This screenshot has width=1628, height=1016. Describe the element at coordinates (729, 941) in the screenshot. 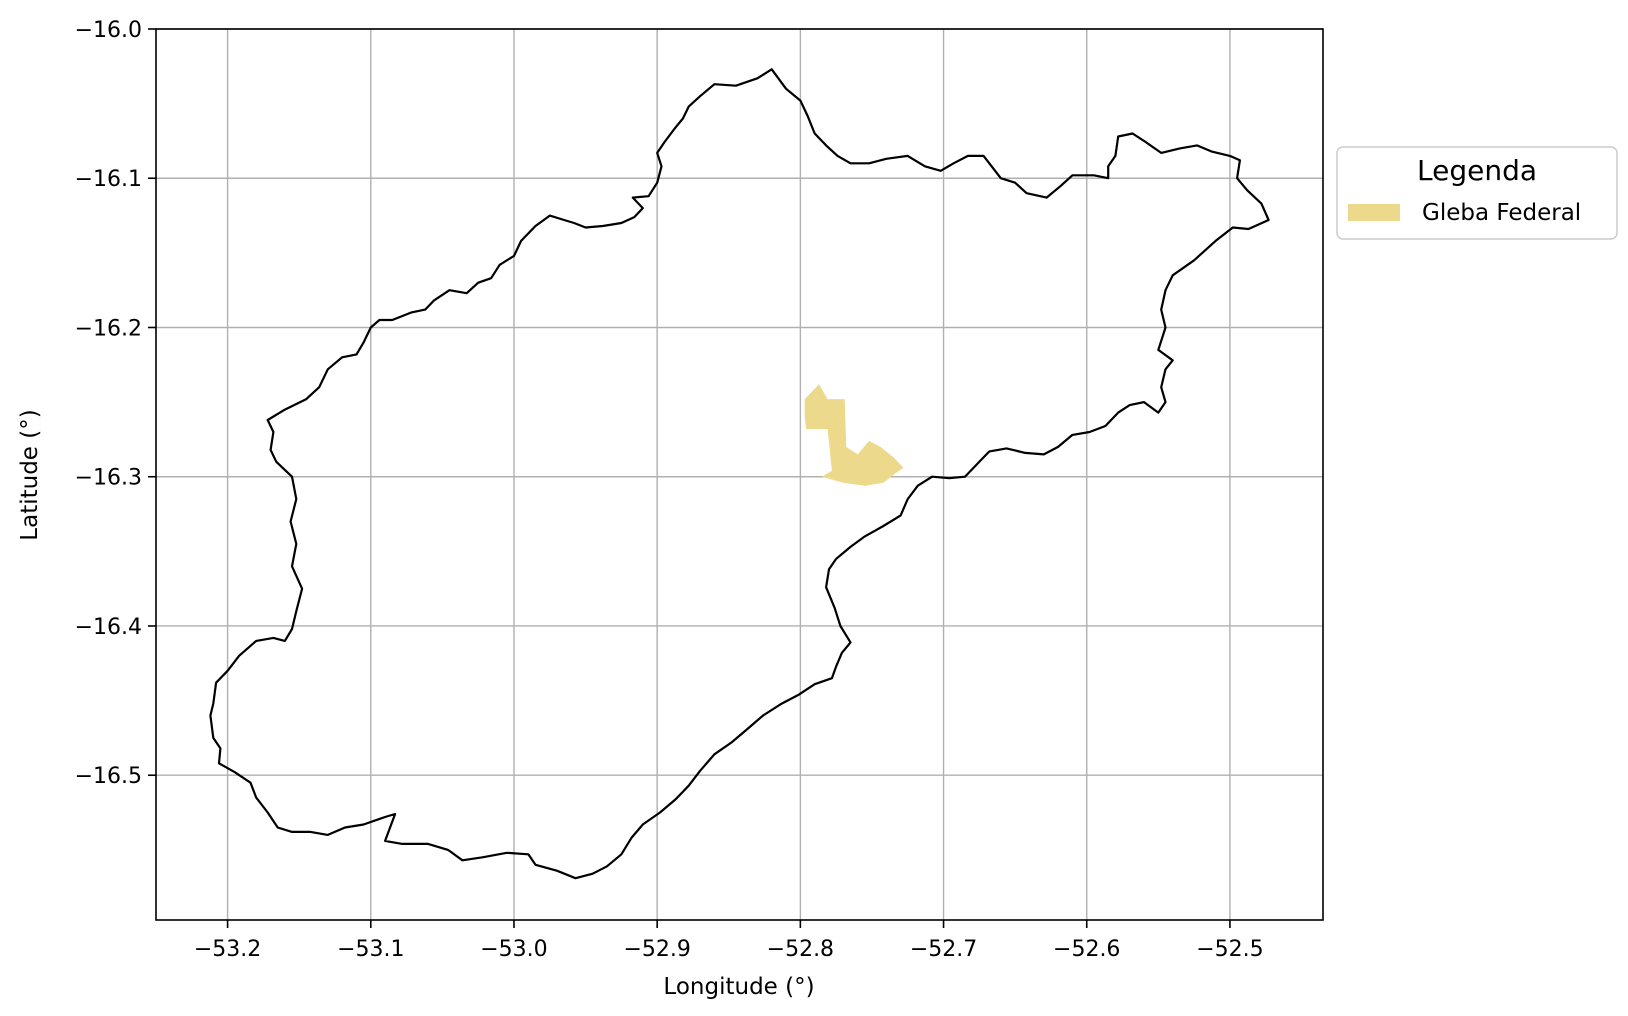

I see `x-axis-ticks: −53.2 −53.1 −53.0 −52.9 −52.8 −52.7 −52.6 −52.5` at that location.